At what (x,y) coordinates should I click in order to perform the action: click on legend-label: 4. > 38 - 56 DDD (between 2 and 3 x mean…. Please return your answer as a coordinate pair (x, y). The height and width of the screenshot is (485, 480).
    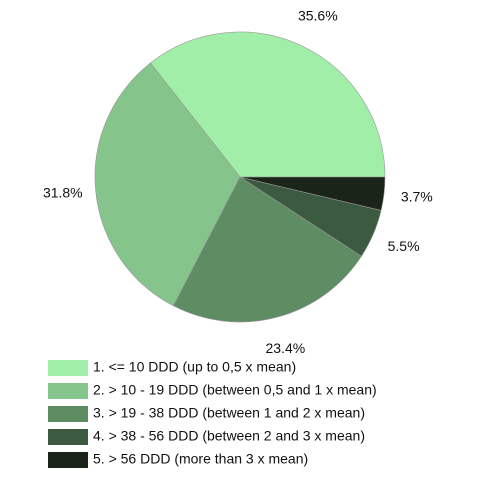
    Looking at the image, I should click on (229, 436).